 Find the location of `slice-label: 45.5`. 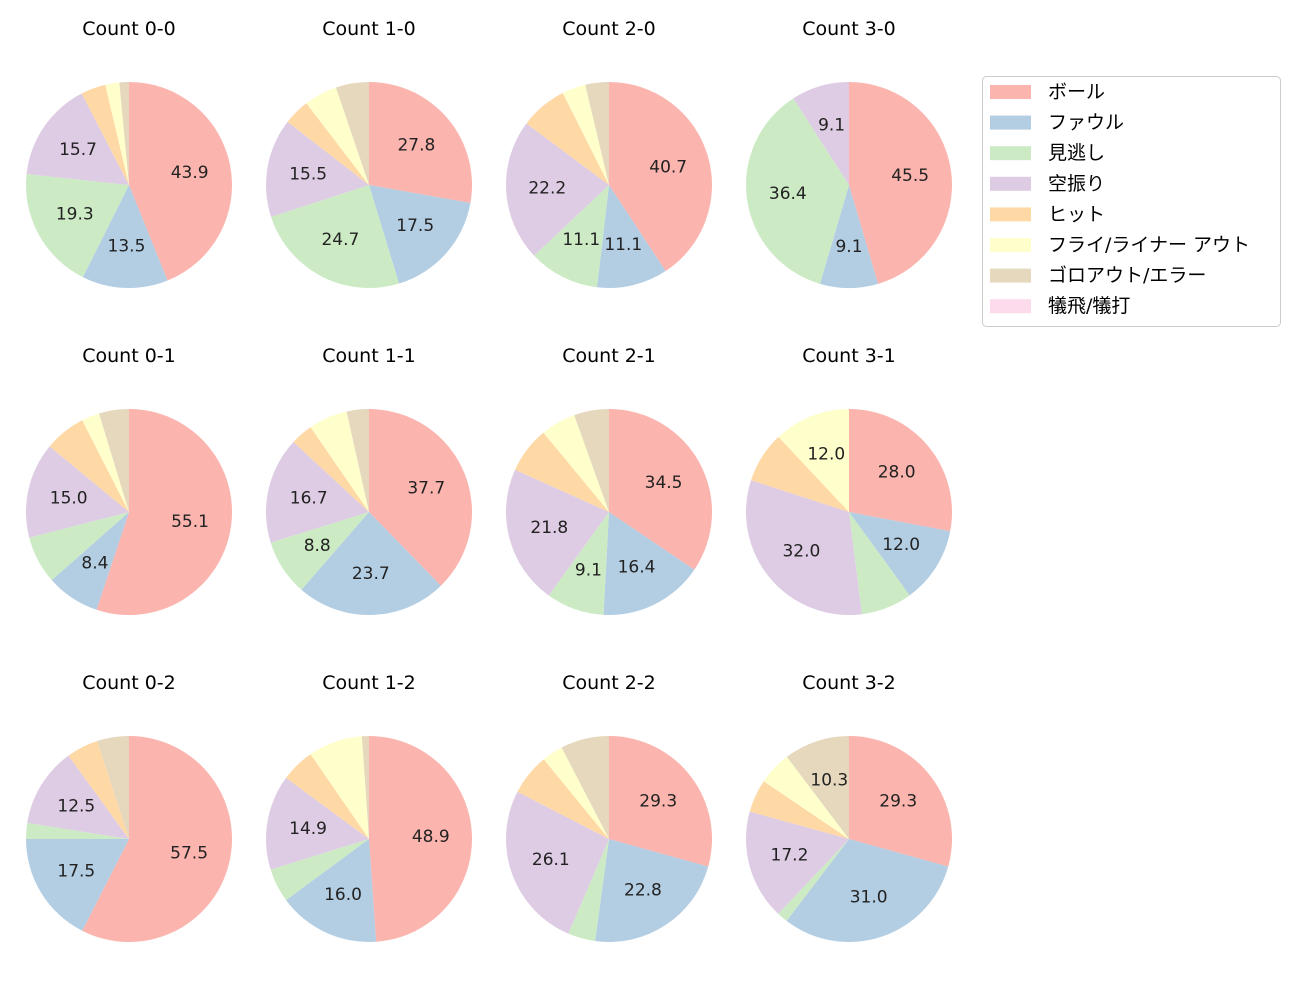

slice-label: 45.5 is located at coordinates (910, 176).